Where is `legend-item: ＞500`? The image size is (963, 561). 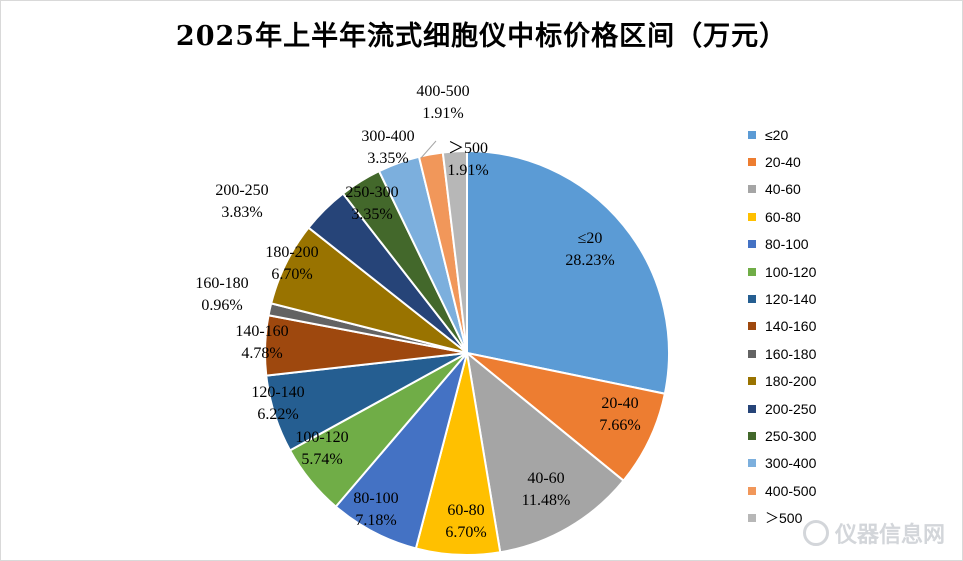 legend-item: ＞500 is located at coordinates (798, 517).